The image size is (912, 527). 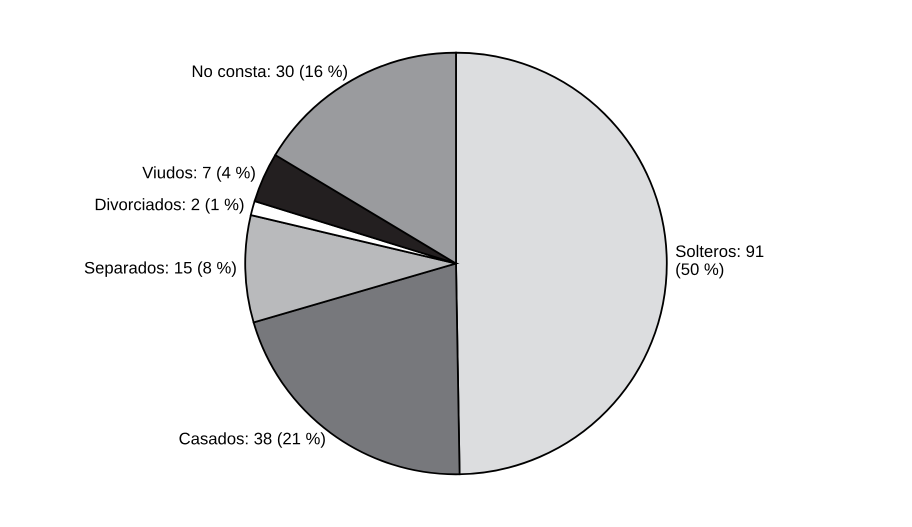 What do you see at coordinates (269, 72) in the screenshot?
I see `slice-label: No consta: 30 (16 %)` at bounding box center [269, 72].